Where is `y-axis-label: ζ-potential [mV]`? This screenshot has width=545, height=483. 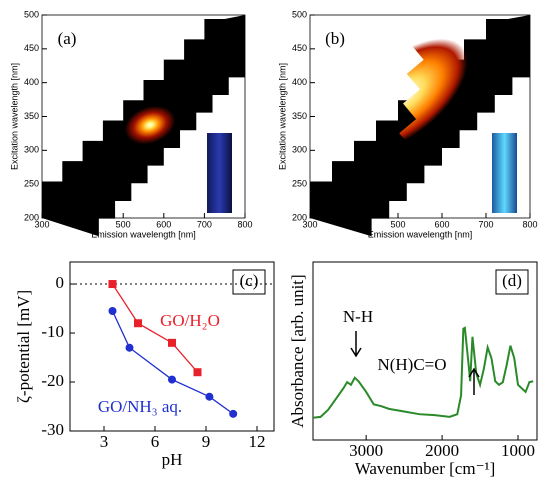
y-axis-label: ζ-potential [mV] is located at coordinates (23, 346).